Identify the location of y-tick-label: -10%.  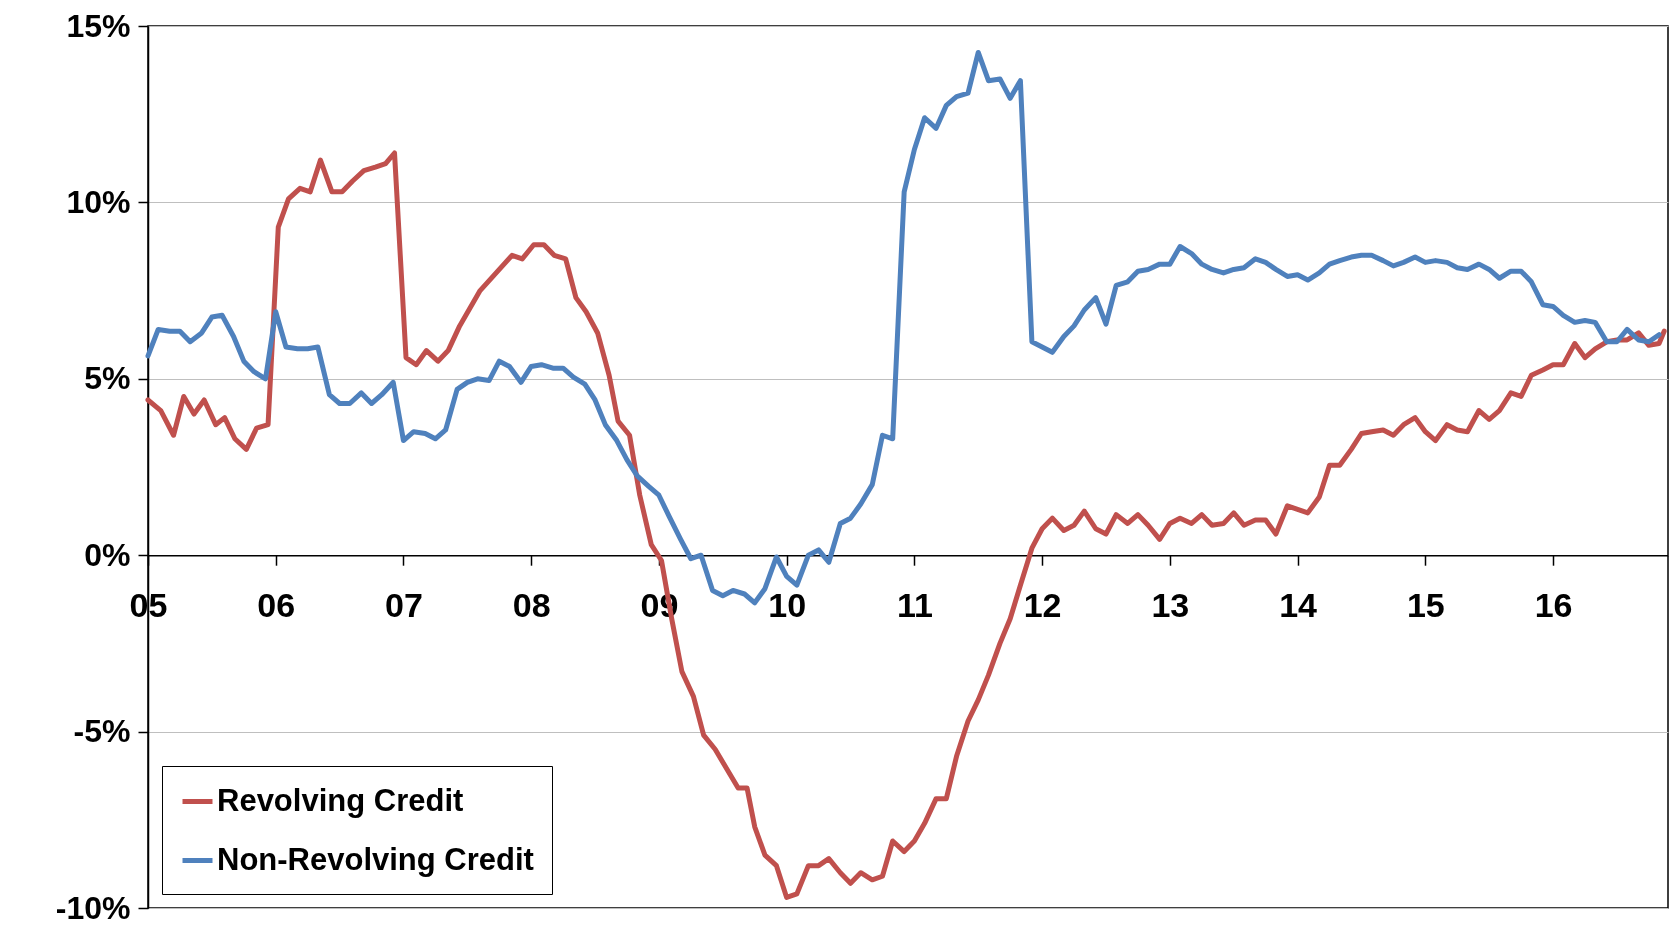
(93, 907).